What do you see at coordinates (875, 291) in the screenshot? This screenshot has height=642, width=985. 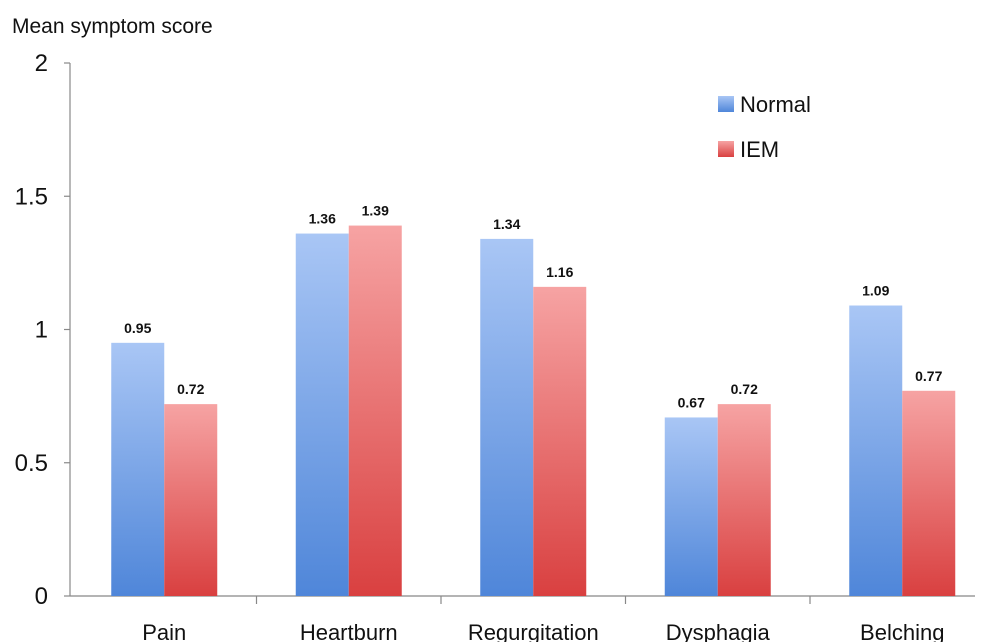 I see `data-label: 1.09` at bounding box center [875, 291].